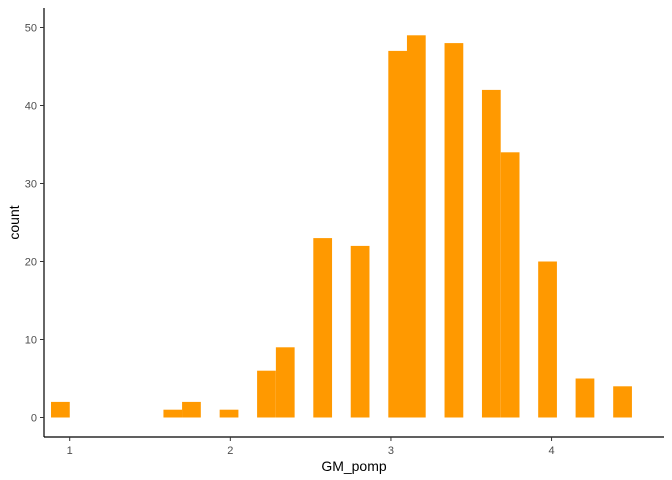  Describe the element at coordinates (391, 451) in the screenshot. I see `x-tick-label: 3` at that location.